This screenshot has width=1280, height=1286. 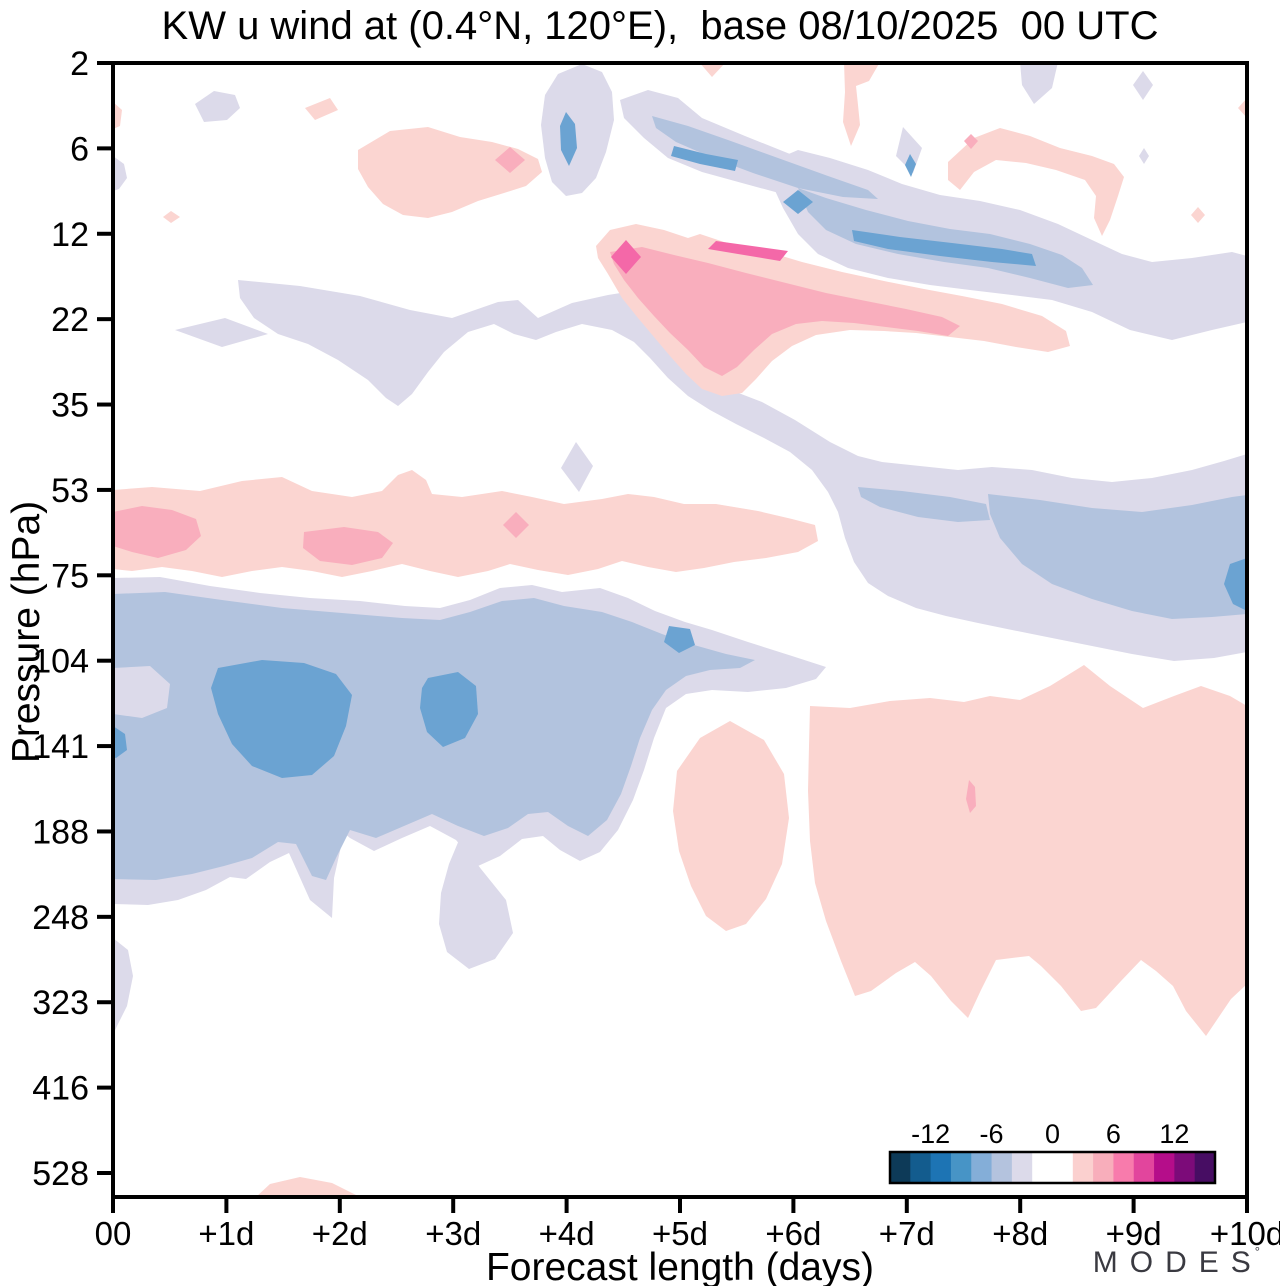 I want to click on contour-region-pnk-dash-small, so click(x=321, y=109).